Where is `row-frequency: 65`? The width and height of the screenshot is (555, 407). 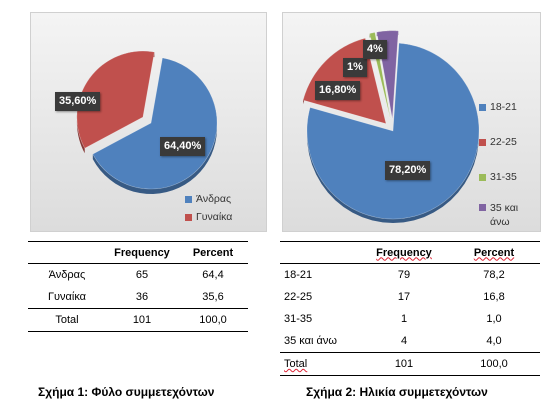 row-frequency: 65 is located at coordinates (142, 275).